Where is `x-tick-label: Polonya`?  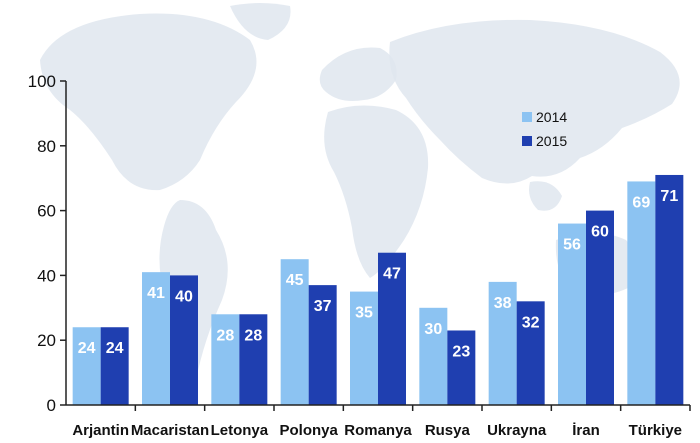
x-tick-label: Polonya is located at coordinates (308, 430).